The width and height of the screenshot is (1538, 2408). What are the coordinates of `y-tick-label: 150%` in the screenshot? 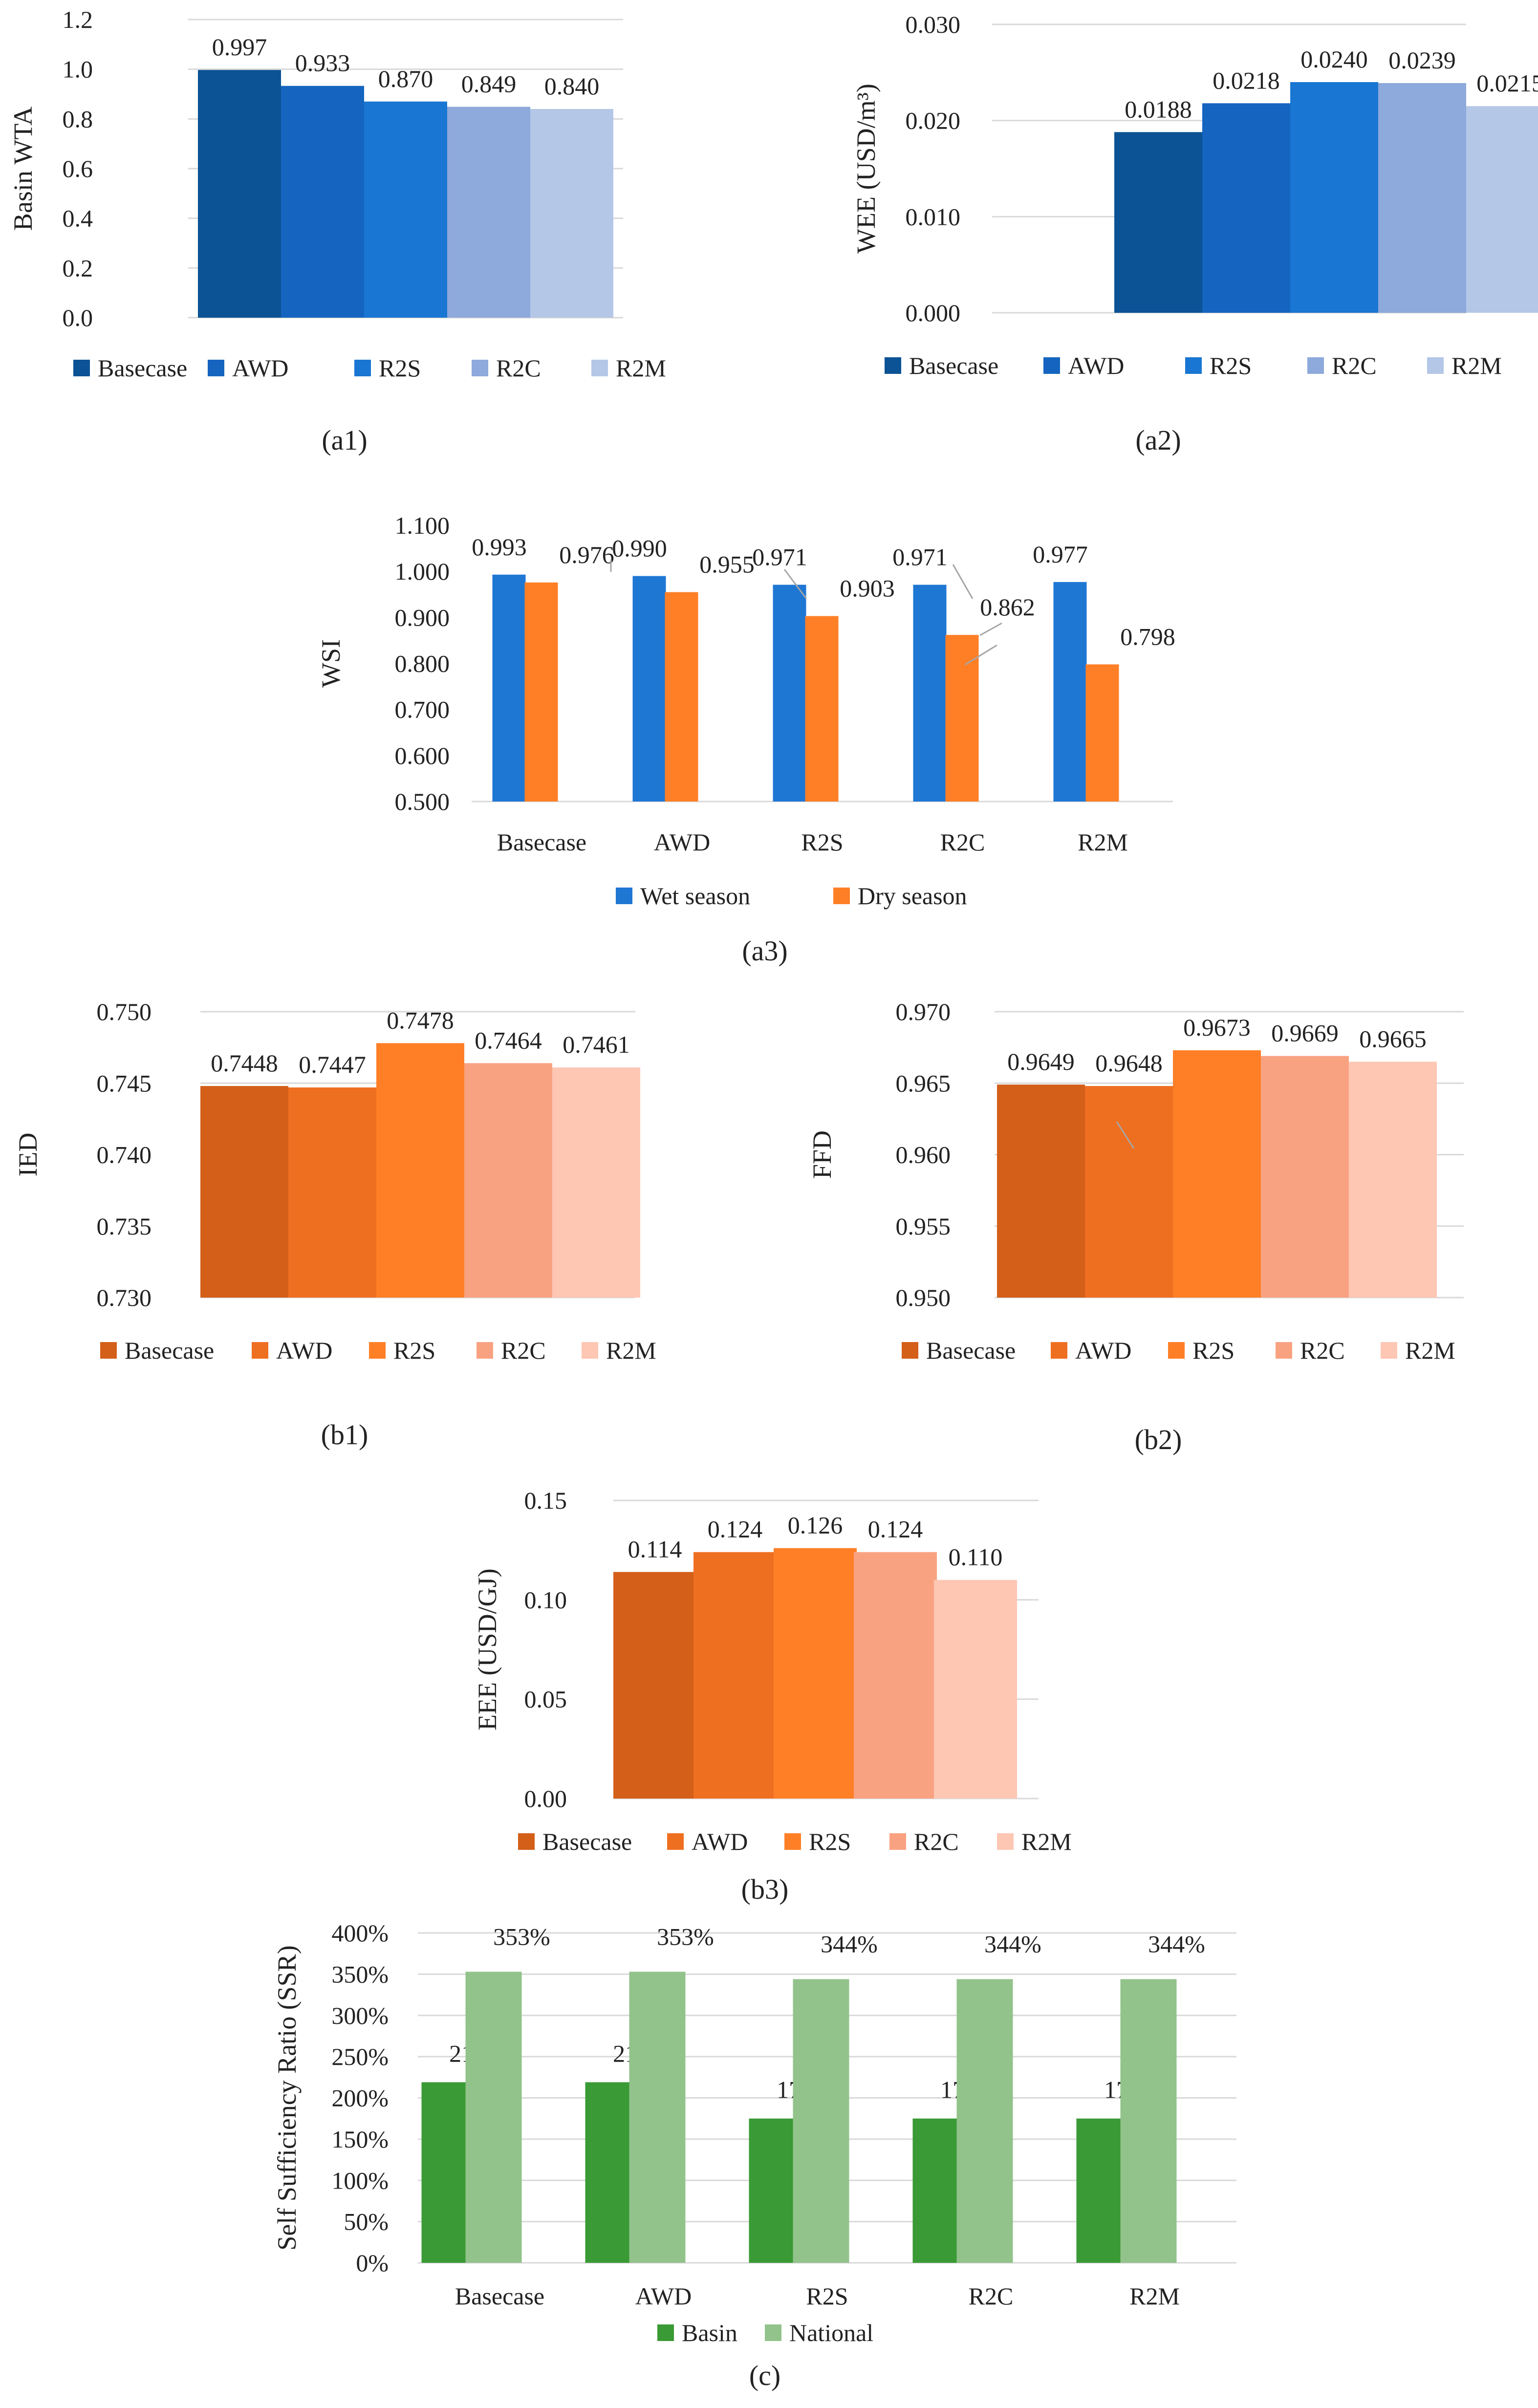 It's located at (360, 2140).